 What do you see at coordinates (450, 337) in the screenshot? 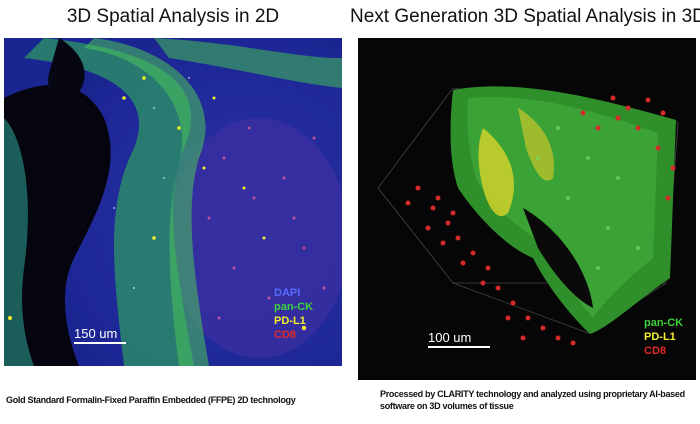
I see `right-scale-label: 100 um` at bounding box center [450, 337].